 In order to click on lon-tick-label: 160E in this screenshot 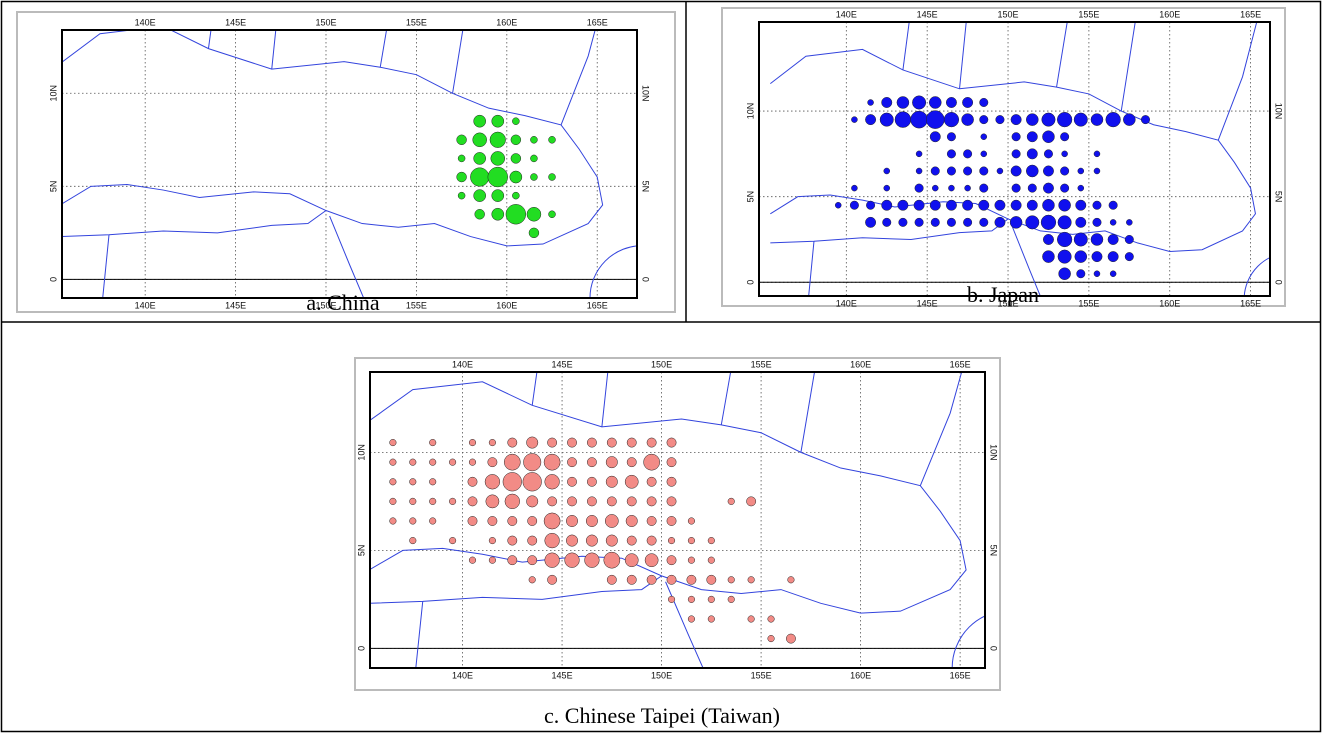, I will do `click(1169, 14)`.